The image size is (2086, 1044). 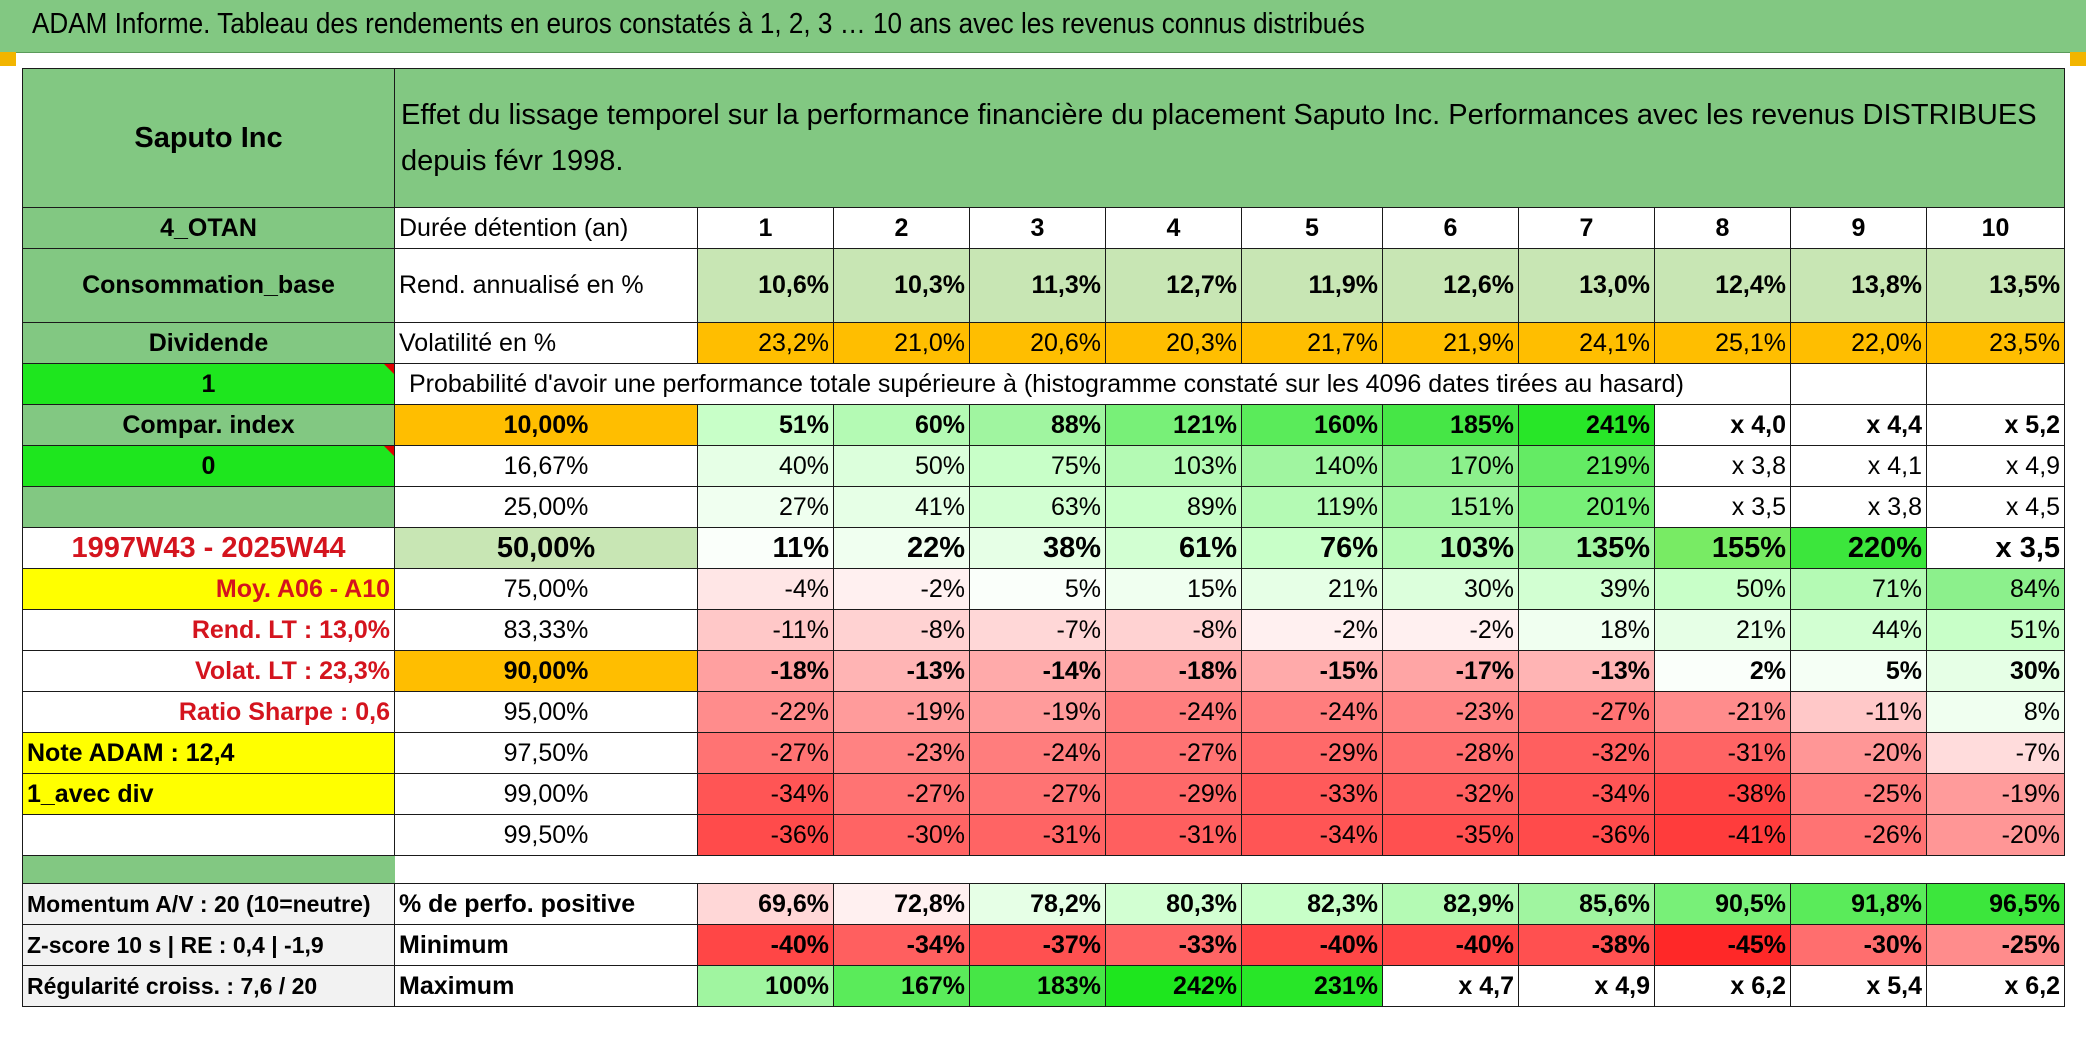 I want to click on stat-label: Maximum, so click(x=546, y=986).